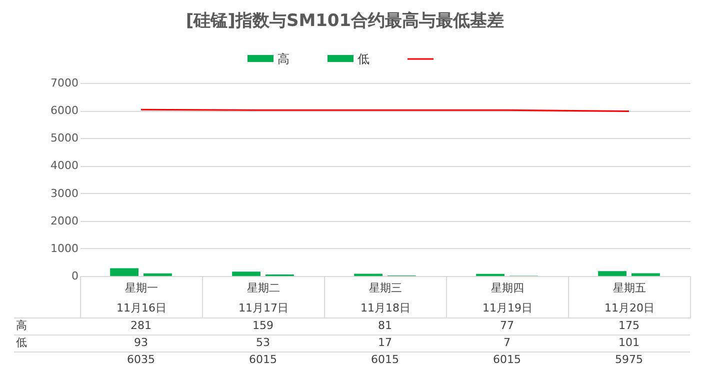 The width and height of the screenshot is (704, 383). What do you see at coordinates (364, 59) in the screenshot?
I see `legend-label: 低` at bounding box center [364, 59].